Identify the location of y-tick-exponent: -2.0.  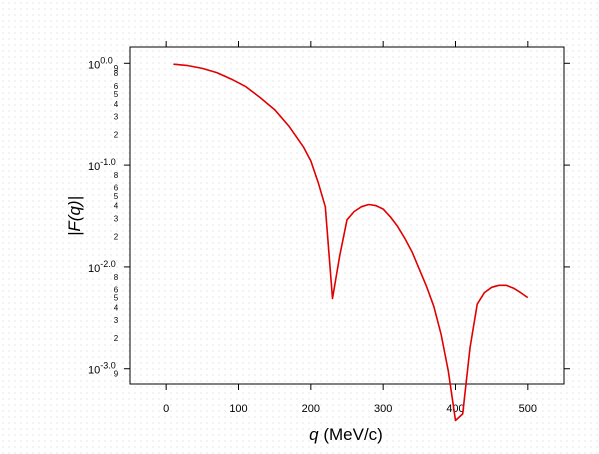
(108, 264).